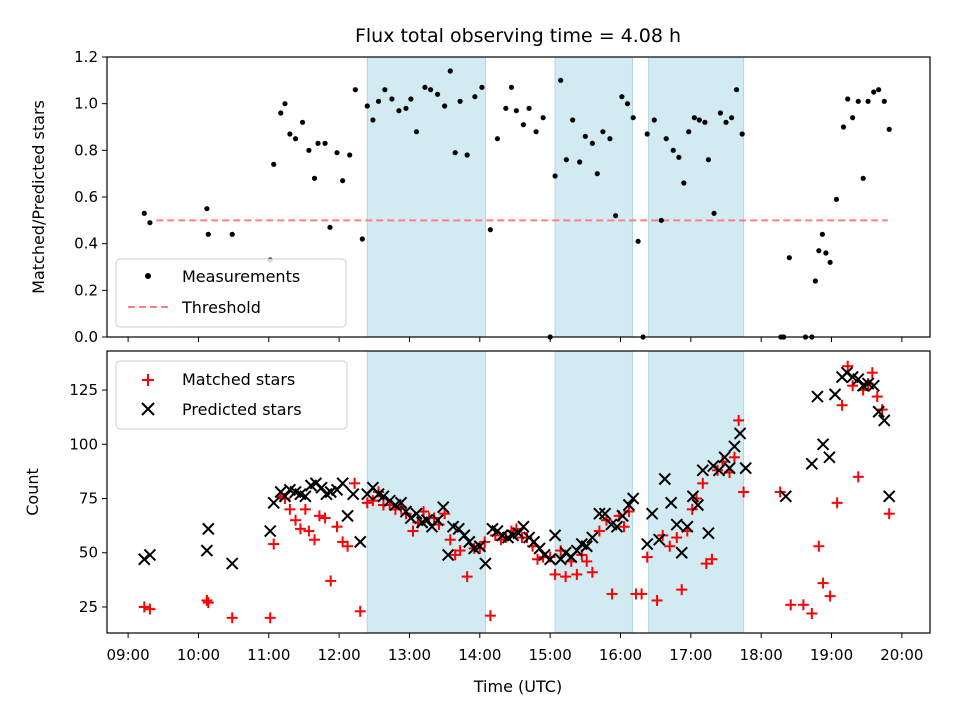 Image resolution: width=960 pixels, height=720 pixels. What do you see at coordinates (127, 655) in the screenshot?
I see `x-tick-label: 09:00` at bounding box center [127, 655].